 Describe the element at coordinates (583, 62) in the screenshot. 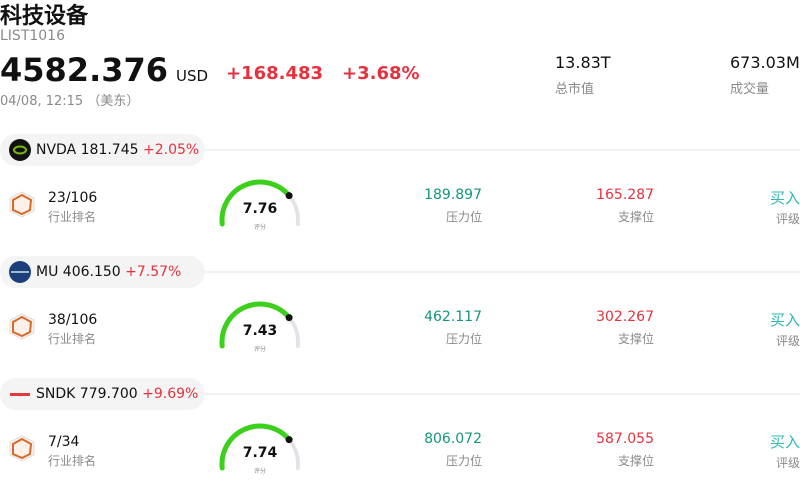

I see `market-cap: 13.83T` at that location.